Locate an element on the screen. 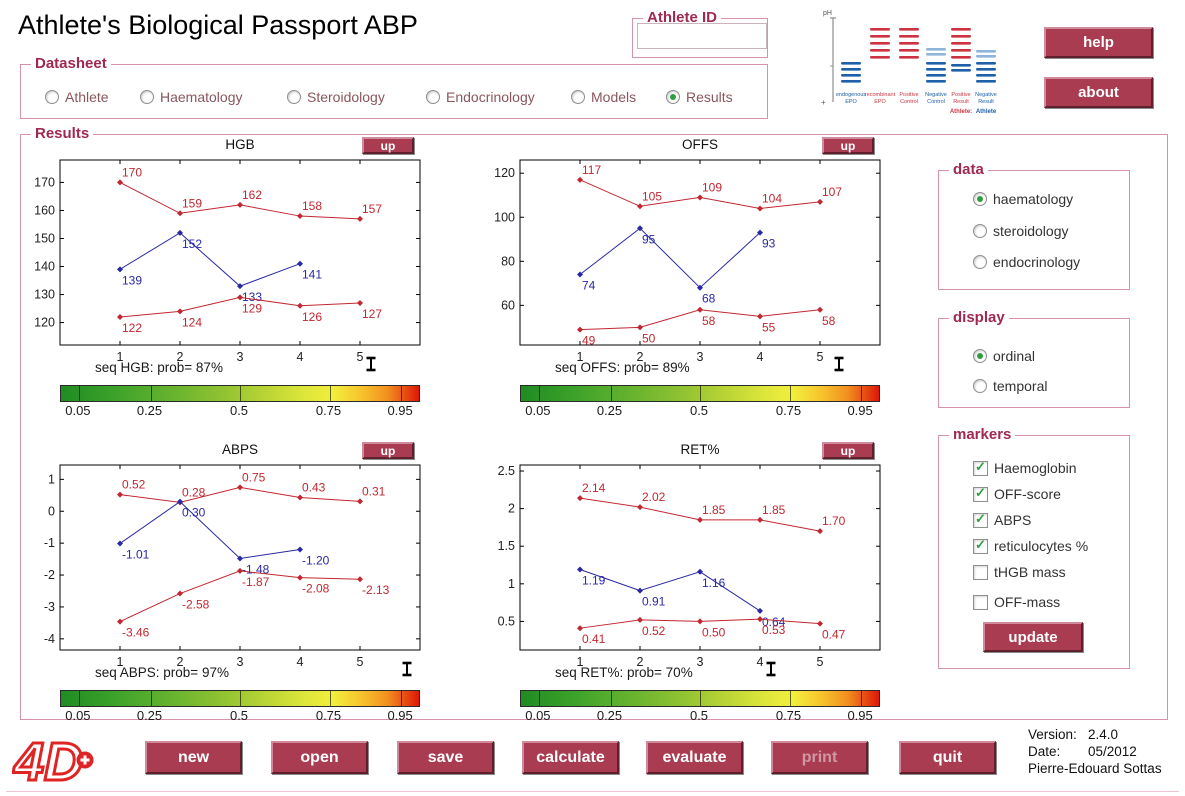  radio-models is located at coordinates (578, 97).